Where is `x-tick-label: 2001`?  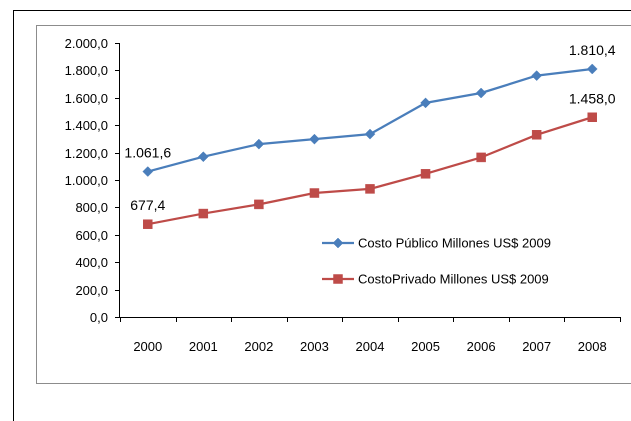
x-tick-label: 2001 is located at coordinates (203, 346).